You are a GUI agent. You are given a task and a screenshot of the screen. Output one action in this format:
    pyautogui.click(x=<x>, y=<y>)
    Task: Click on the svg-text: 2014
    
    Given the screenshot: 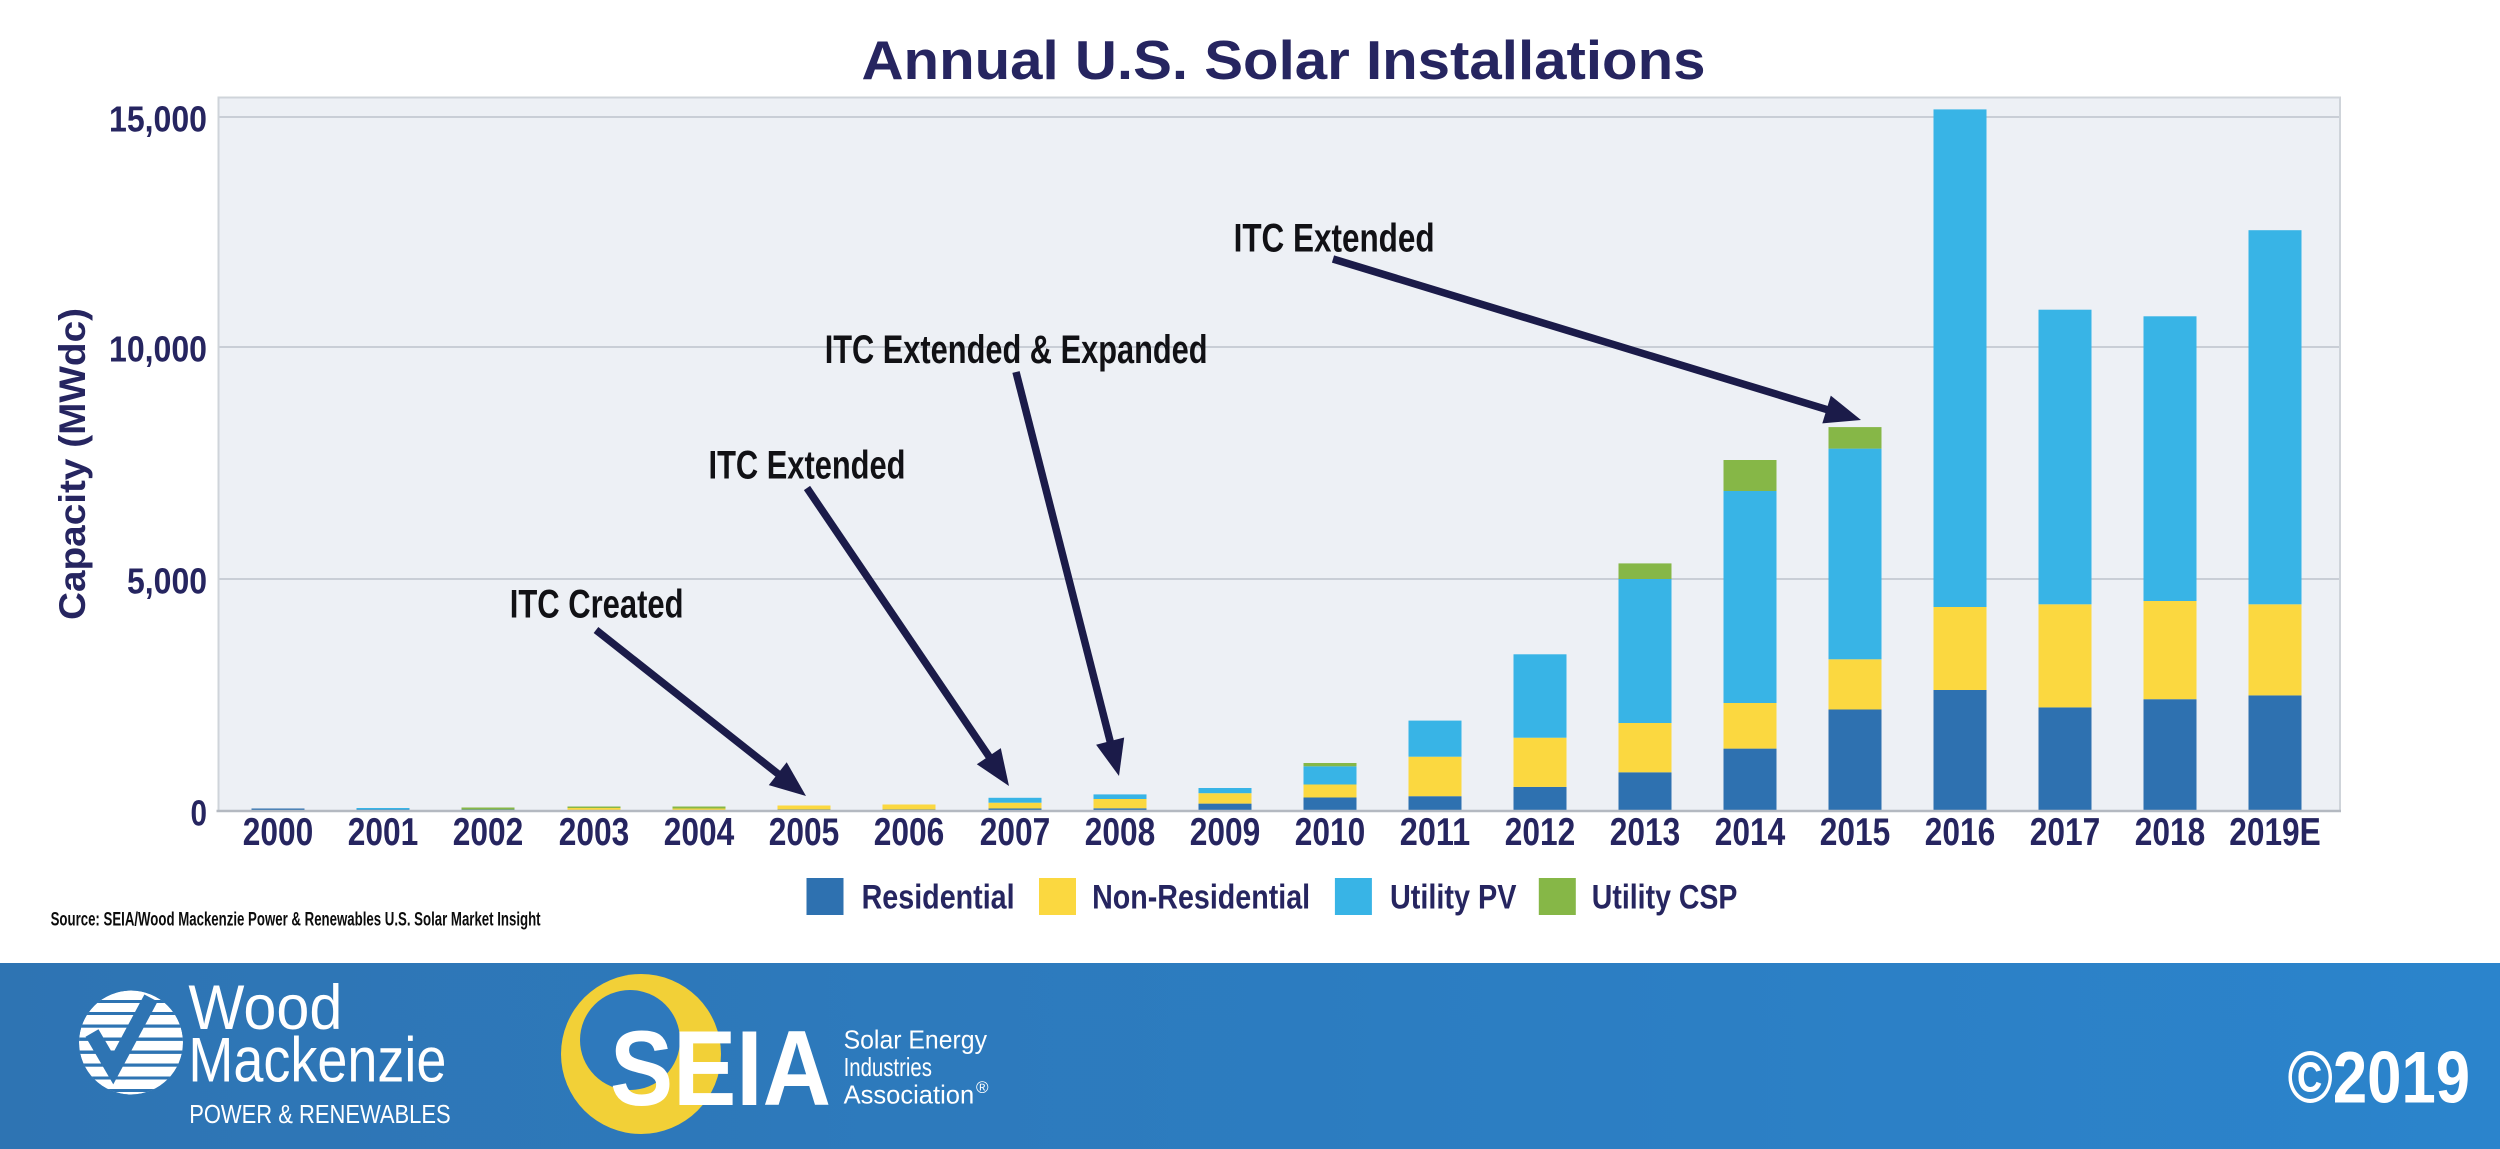 What is the action you would take?
    pyautogui.click(x=1750, y=832)
    